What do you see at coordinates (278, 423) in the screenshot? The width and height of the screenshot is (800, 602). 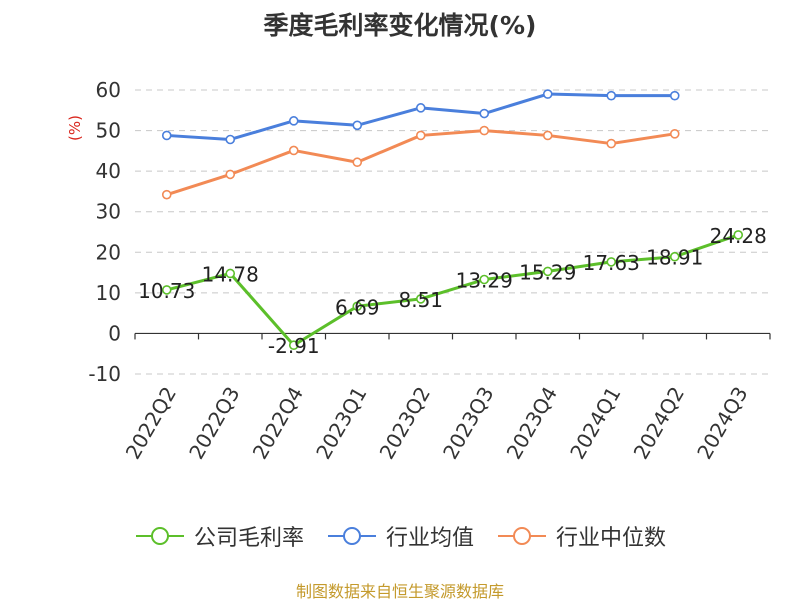 I see `x-tick-label: 2022Q4` at bounding box center [278, 423].